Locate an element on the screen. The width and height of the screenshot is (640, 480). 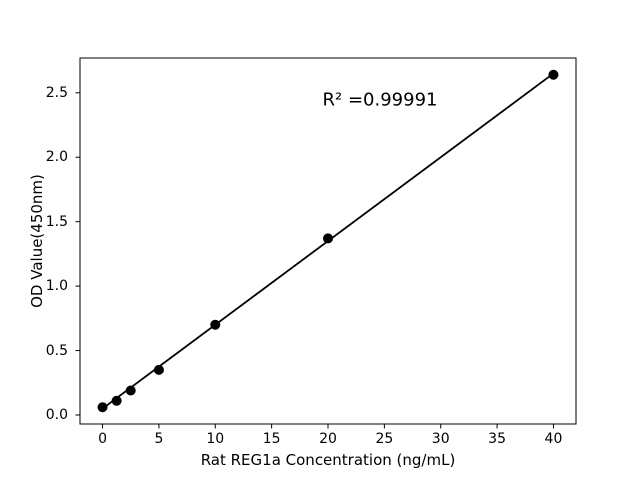
x-axis-label: Rat REG1a Concentration (ng/mL) is located at coordinates (328, 460).